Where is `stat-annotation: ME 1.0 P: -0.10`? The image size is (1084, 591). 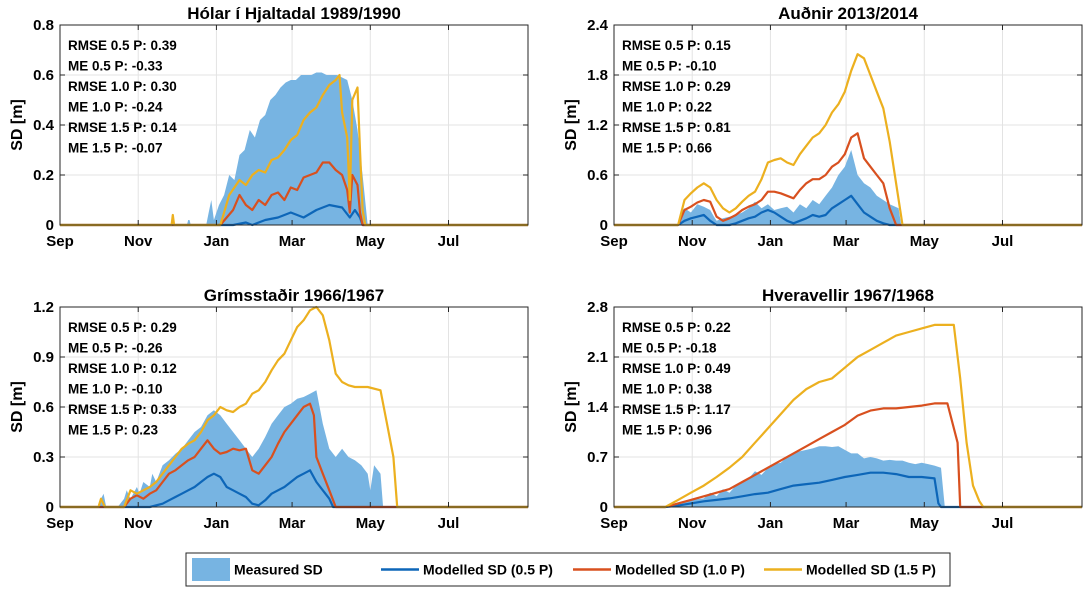 stat-annotation: ME 1.0 P: -0.10 is located at coordinates (115, 389).